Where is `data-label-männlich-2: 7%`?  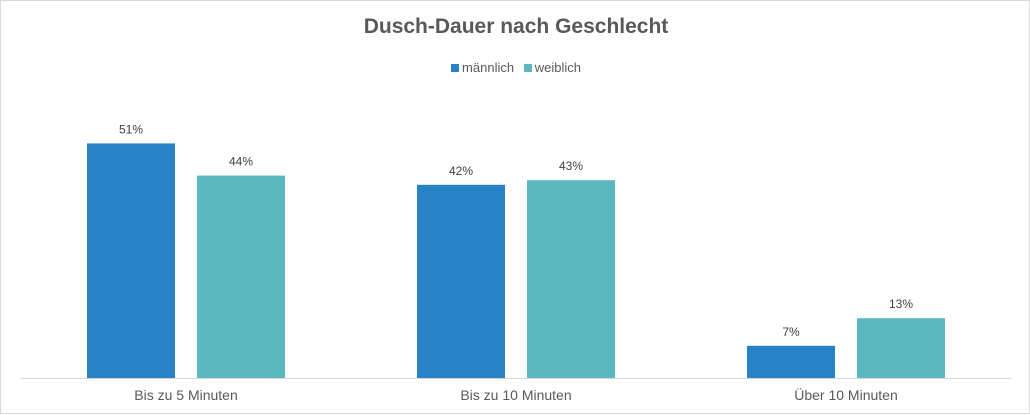 data-label-männlich-2: 7% is located at coordinates (791, 332).